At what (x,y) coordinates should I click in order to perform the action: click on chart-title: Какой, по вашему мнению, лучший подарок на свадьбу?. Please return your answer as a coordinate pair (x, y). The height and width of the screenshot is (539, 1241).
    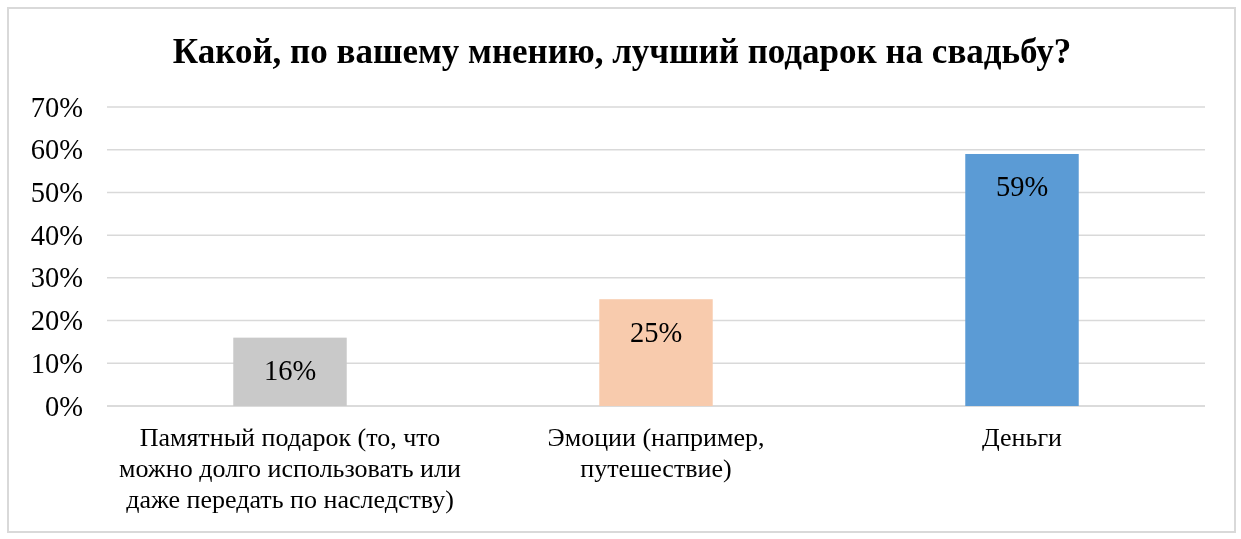
    Looking at the image, I should click on (622, 51).